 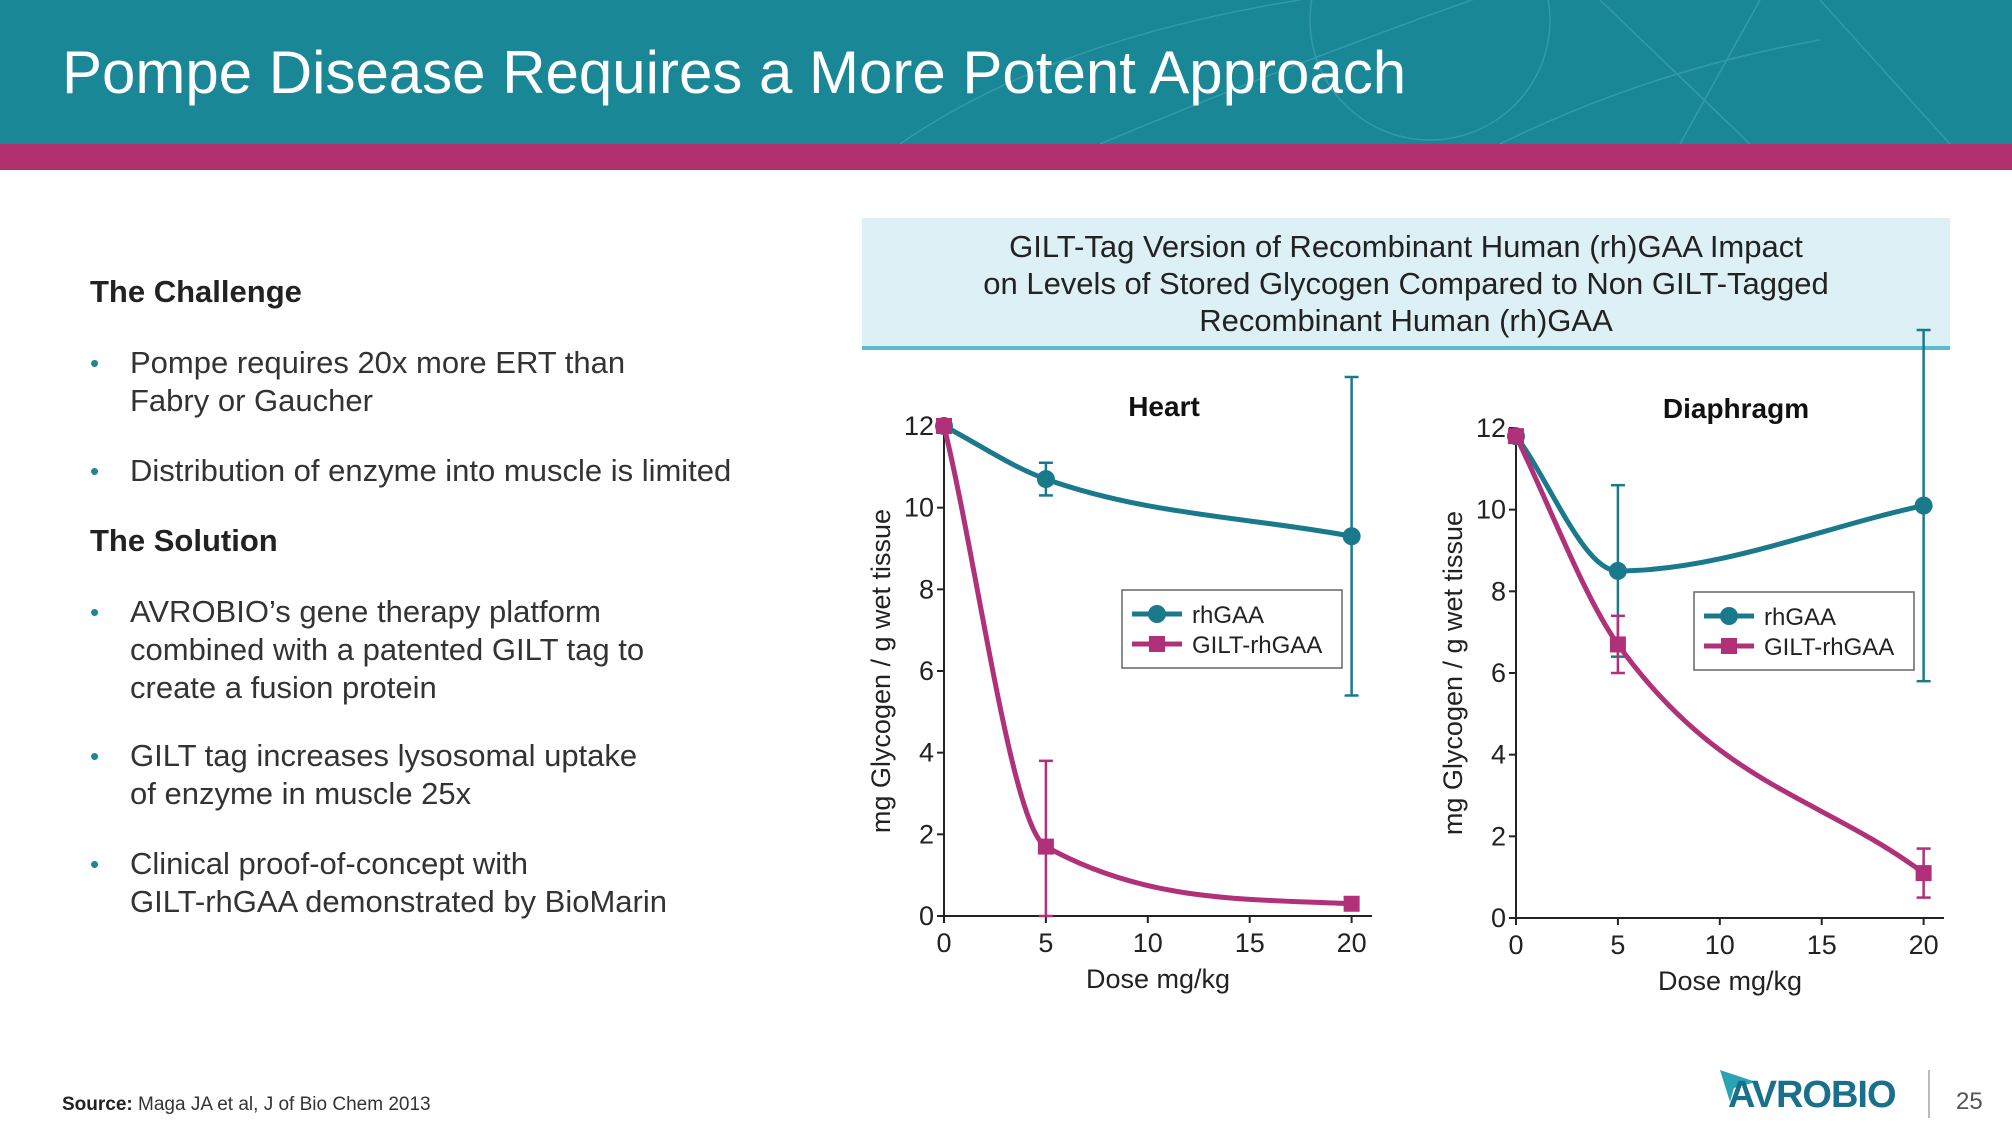 What do you see at coordinates (1929, 1094) in the screenshot?
I see `footer-divider` at bounding box center [1929, 1094].